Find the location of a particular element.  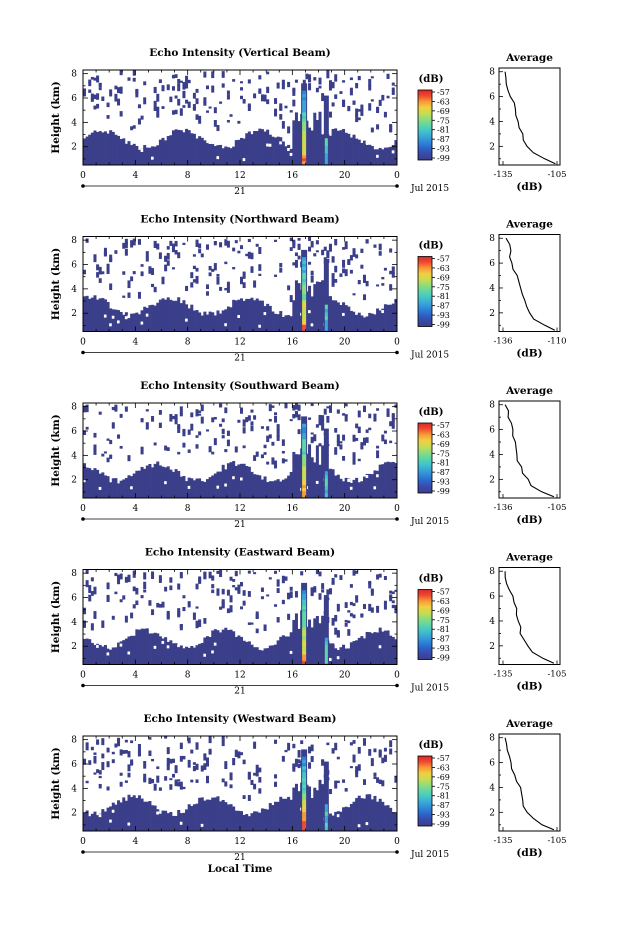

colorbar-tick-label: -81 is located at coordinates (443, 130).